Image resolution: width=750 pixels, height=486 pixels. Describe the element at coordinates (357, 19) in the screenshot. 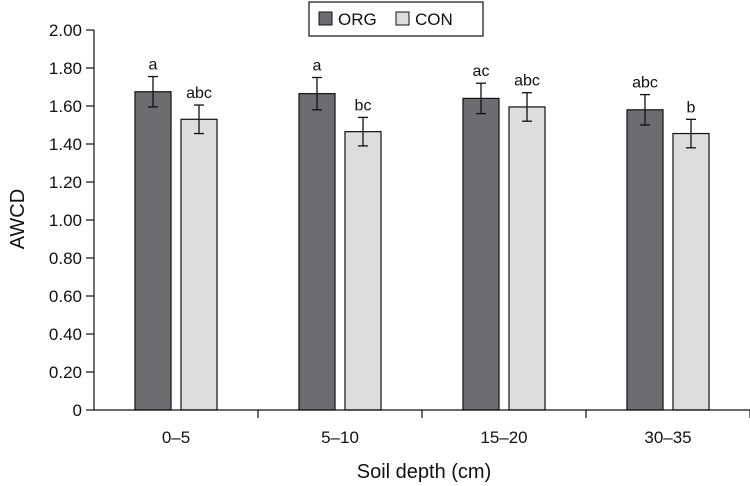

I see `legend-label-org: ORG` at that location.